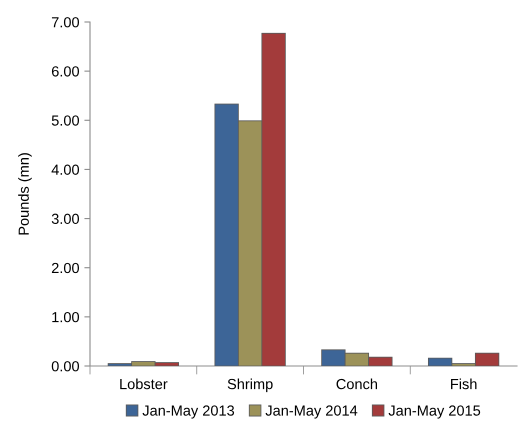  What do you see at coordinates (66, 219) in the screenshot?
I see `y-tick-label: 3.00` at bounding box center [66, 219].